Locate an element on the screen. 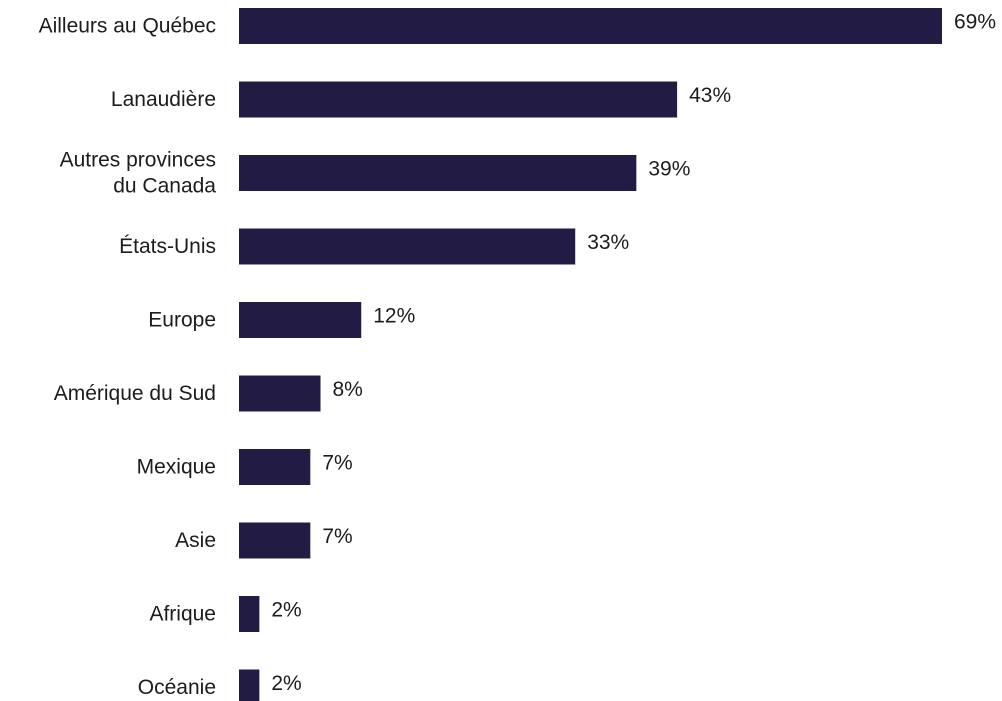 The width and height of the screenshot is (1002, 701). category-label: Lanaudière is located at coordinates (163, 99).